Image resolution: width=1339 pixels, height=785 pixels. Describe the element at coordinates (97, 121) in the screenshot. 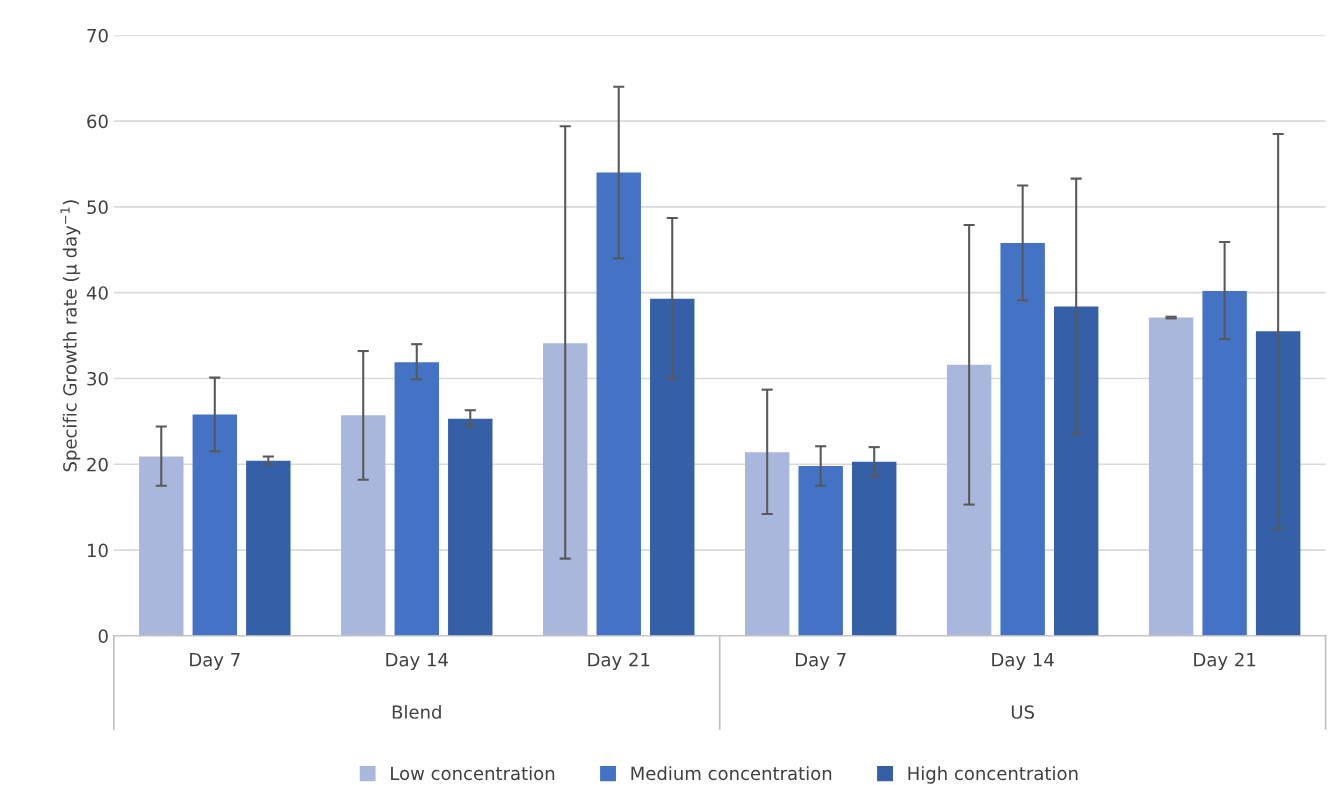

I see `y-tick-label: 60` at that location.